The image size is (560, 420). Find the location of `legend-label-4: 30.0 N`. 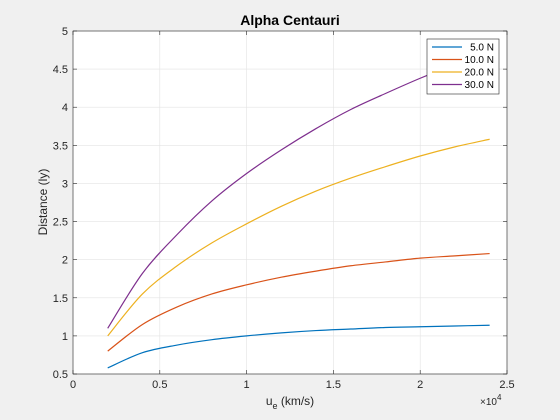

legend-label-4: 30.0 N is located at coordinates (479, 85).